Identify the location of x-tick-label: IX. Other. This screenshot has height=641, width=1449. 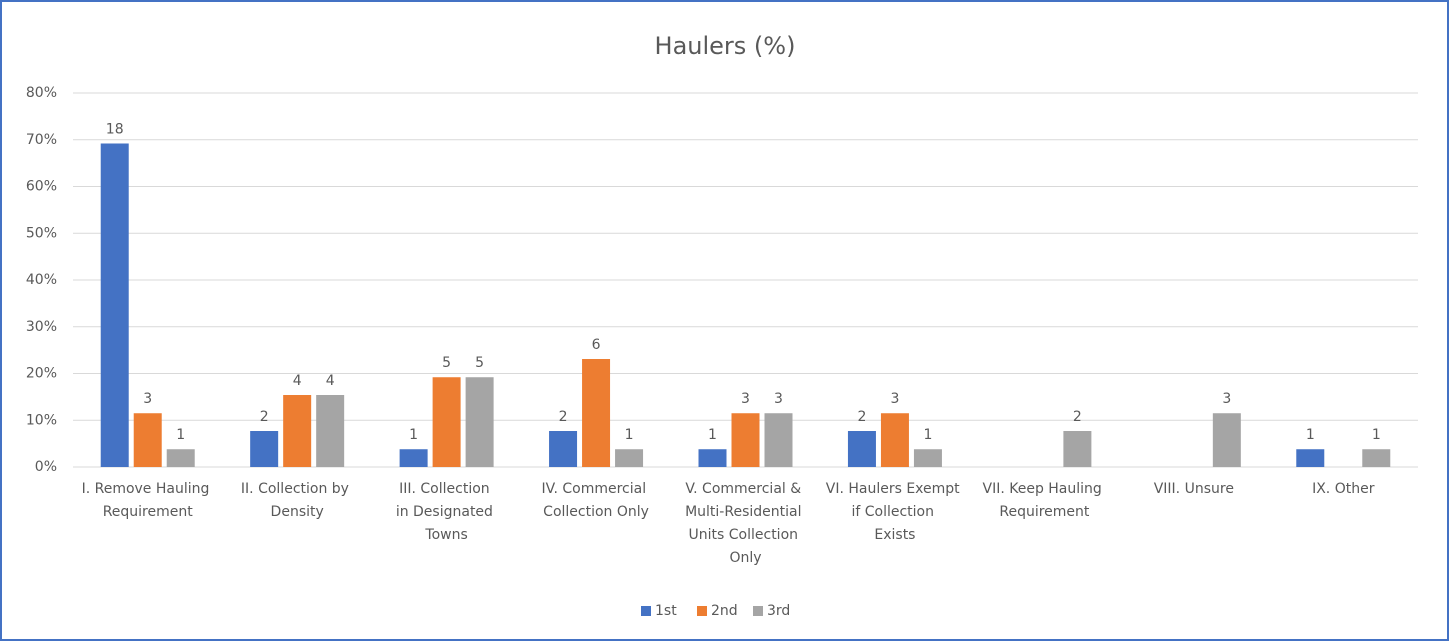
(1343, 489).